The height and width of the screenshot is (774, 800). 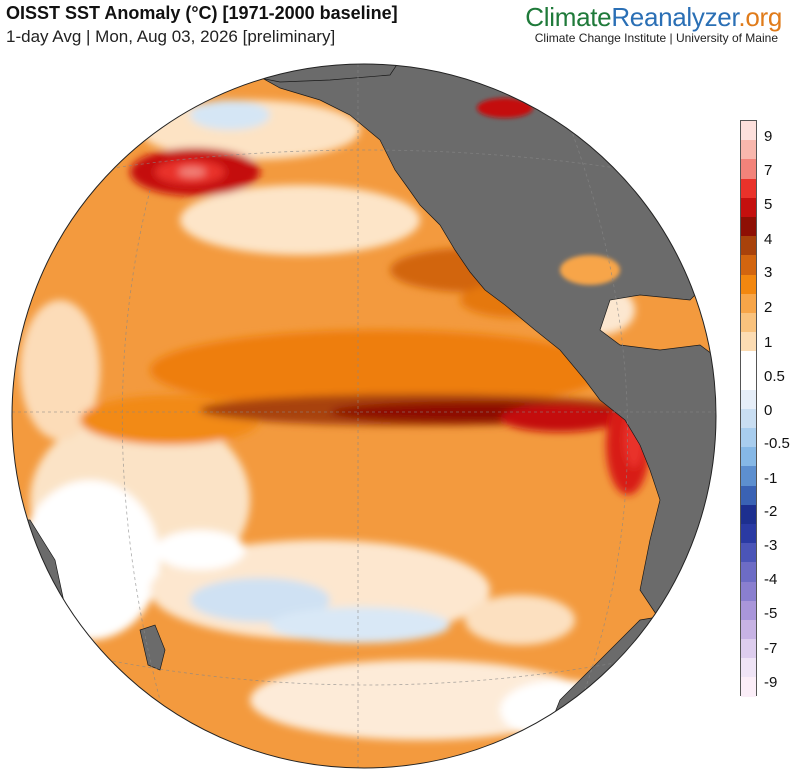 I want to click on colorbar-tick-label: 7, so click(x=768, y=170).